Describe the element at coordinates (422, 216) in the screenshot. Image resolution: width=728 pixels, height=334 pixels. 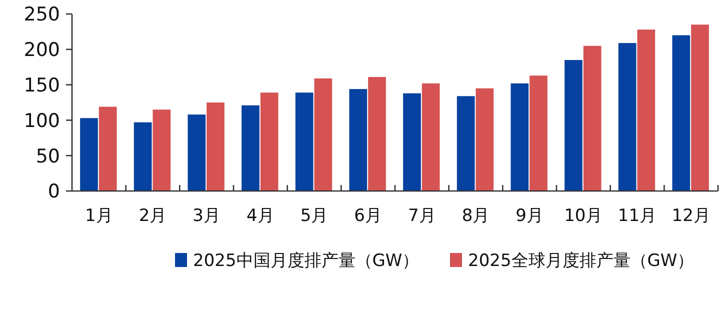
I see `x-tick-label: 7月` at that location.